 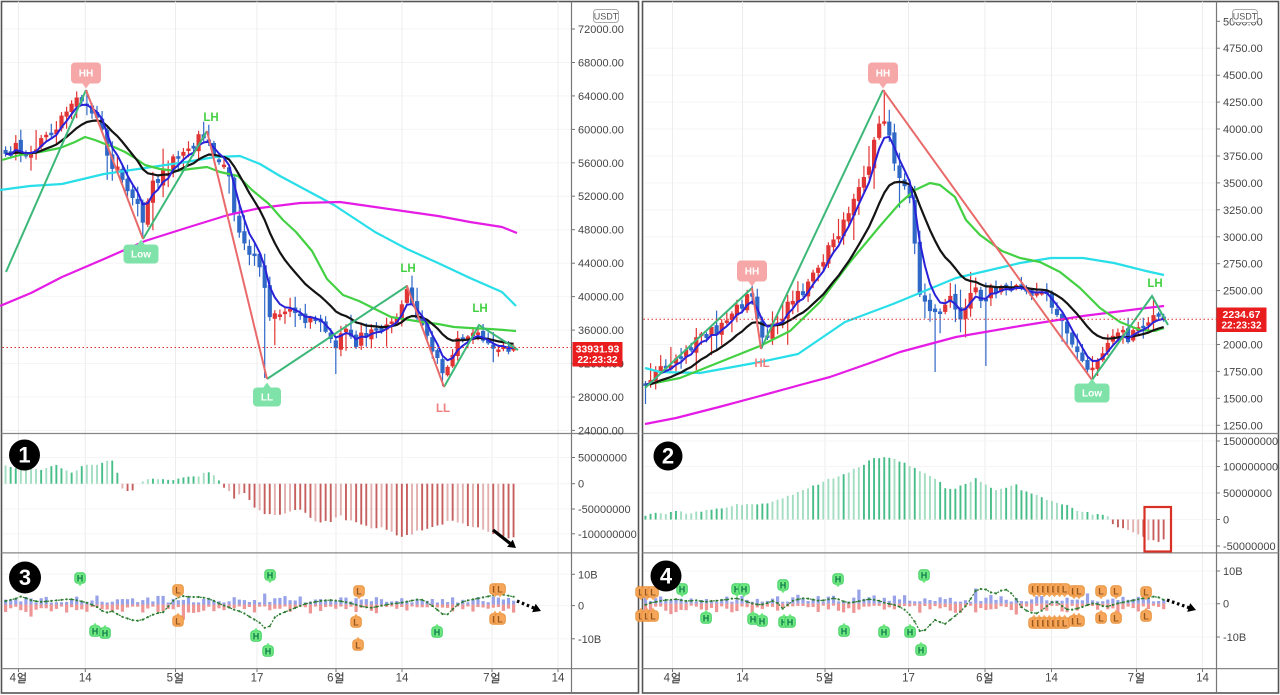 I want to click on svg-text: 28000.00, so click(x=601, y=398).